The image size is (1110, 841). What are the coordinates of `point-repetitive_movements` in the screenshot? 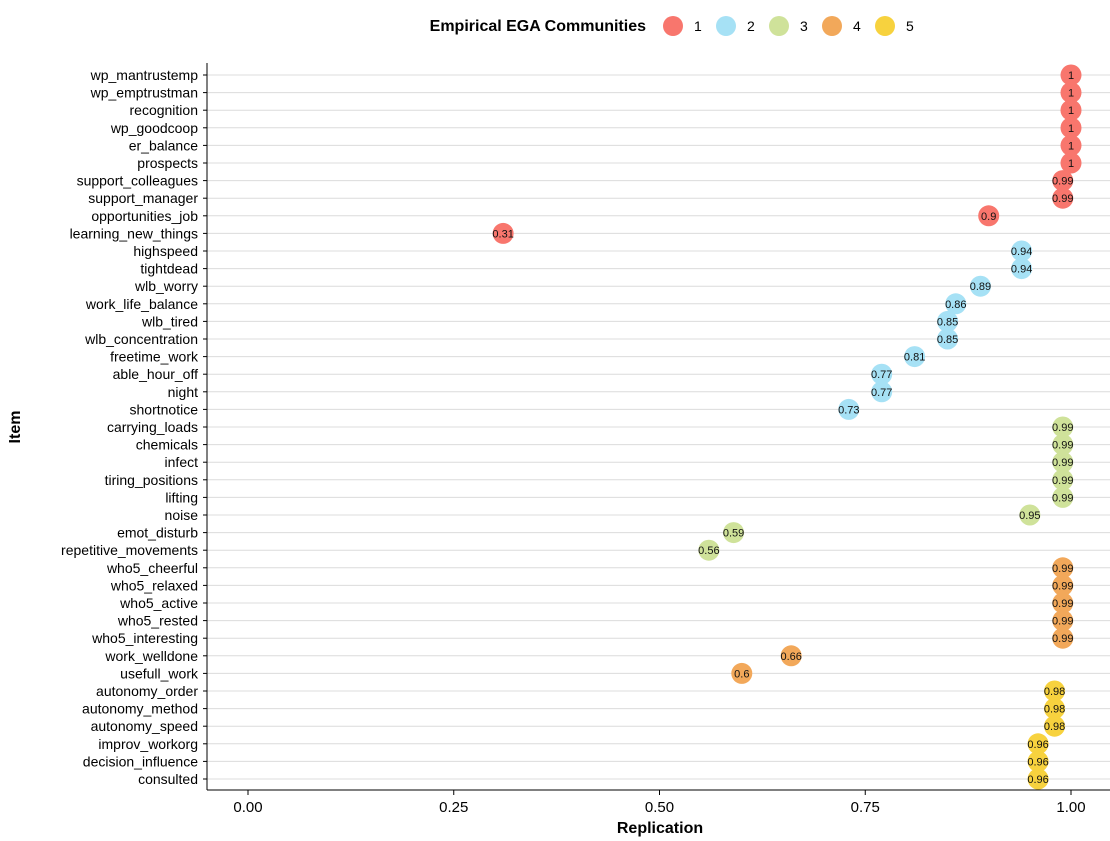 It's located at (709, 550).